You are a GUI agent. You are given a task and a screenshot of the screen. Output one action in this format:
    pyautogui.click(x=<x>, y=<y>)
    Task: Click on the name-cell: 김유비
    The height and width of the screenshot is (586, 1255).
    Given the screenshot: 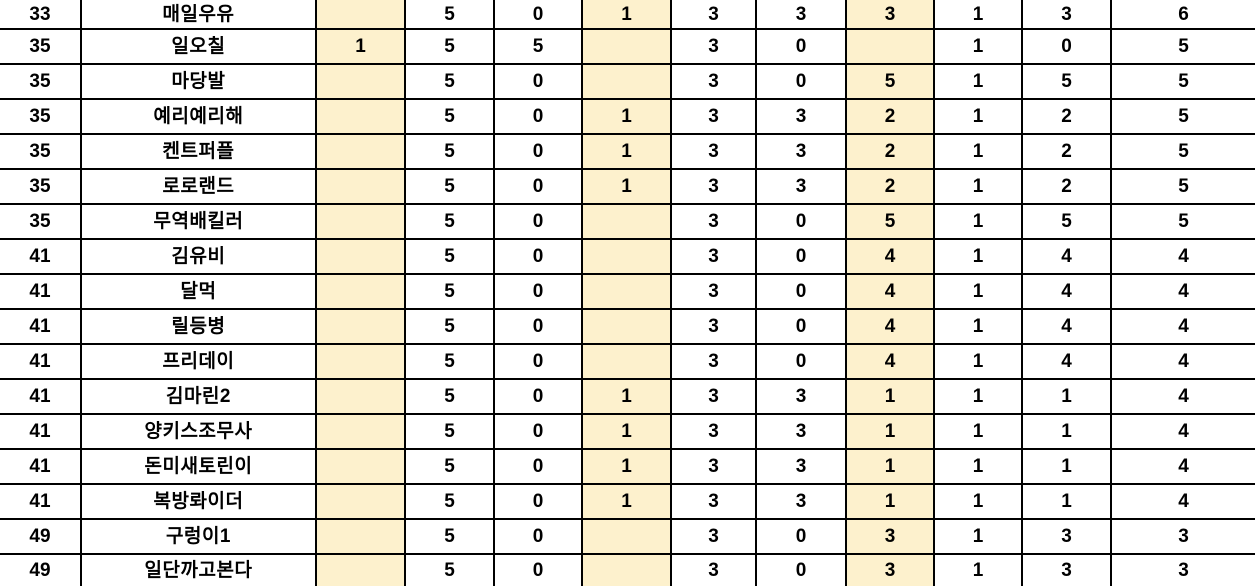 What is the action you would take?
    pyautogui.click(x=199, y=257)
    